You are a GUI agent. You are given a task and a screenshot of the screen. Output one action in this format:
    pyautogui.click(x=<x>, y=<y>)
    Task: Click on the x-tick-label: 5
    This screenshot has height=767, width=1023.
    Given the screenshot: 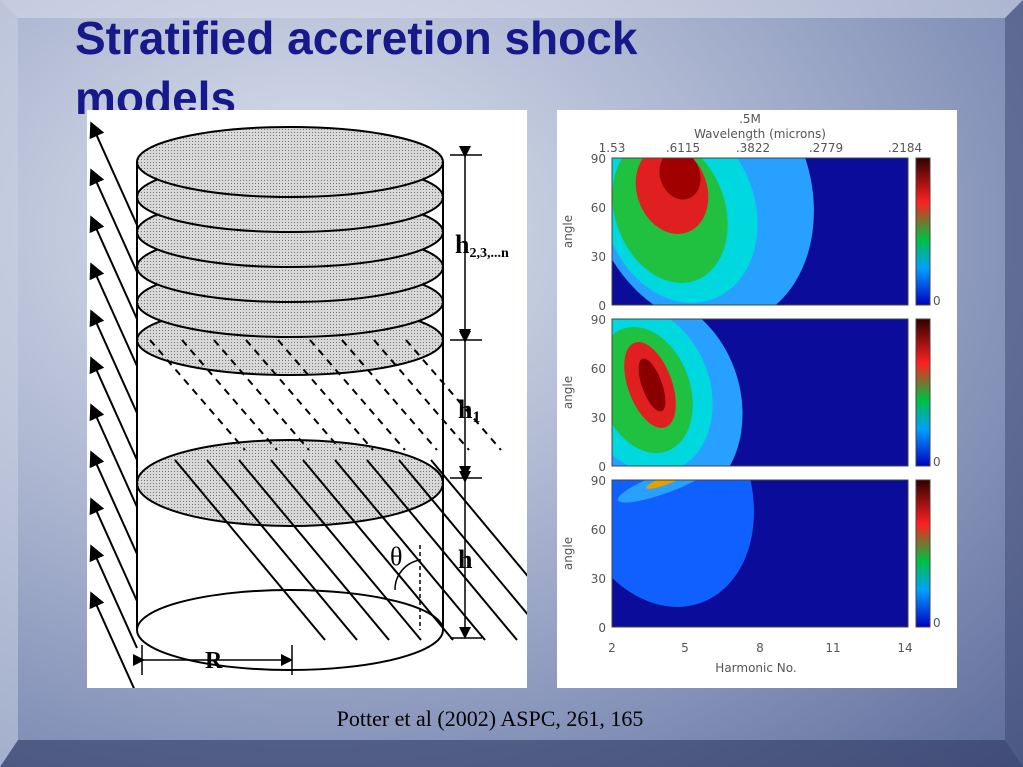 What is the action you would take?
    pyautogui.click(x=685, y=648)
    